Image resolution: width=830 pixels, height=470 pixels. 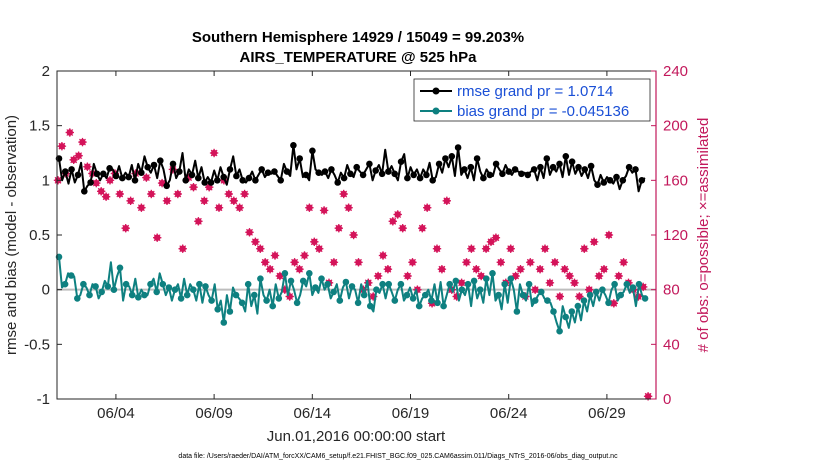 I want to click on legend-rmse-marker, so click(x=436, y=91).